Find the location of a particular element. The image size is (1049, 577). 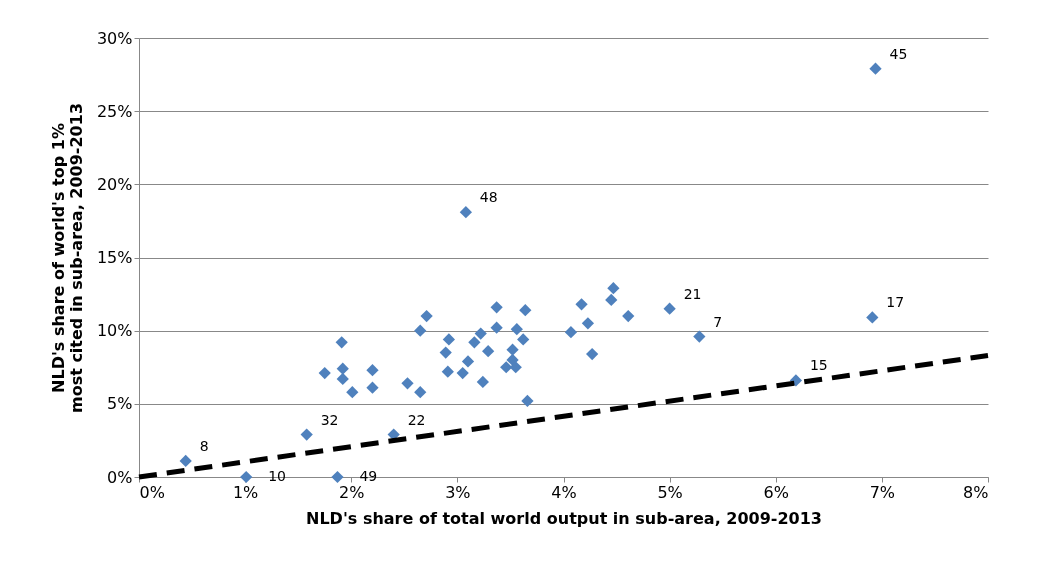

annotation: 32 is located at coordinates (329, 419).